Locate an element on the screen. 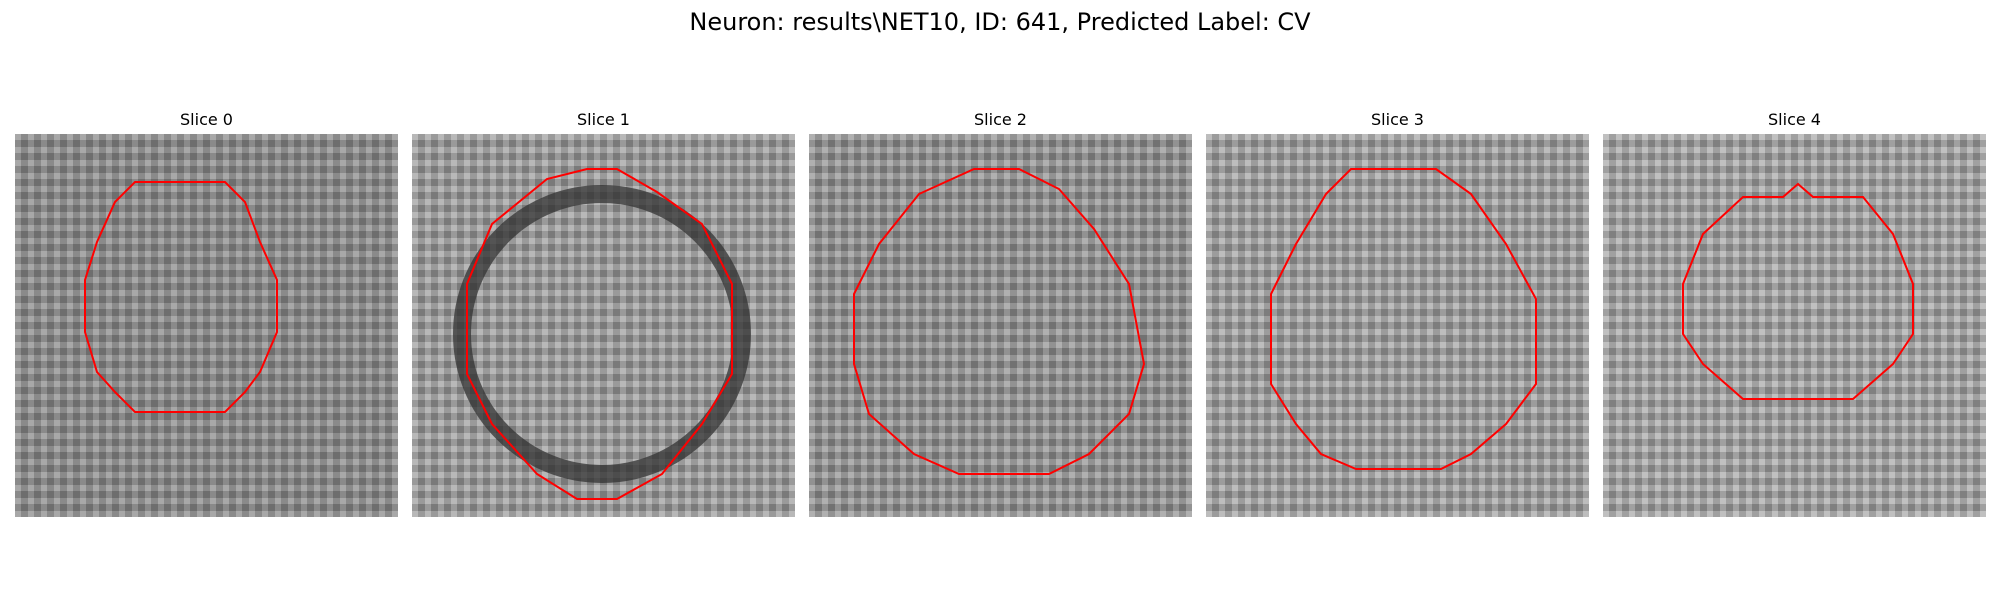  slice-panel-4: Slice 4 is located at coordinates (1794, 313).